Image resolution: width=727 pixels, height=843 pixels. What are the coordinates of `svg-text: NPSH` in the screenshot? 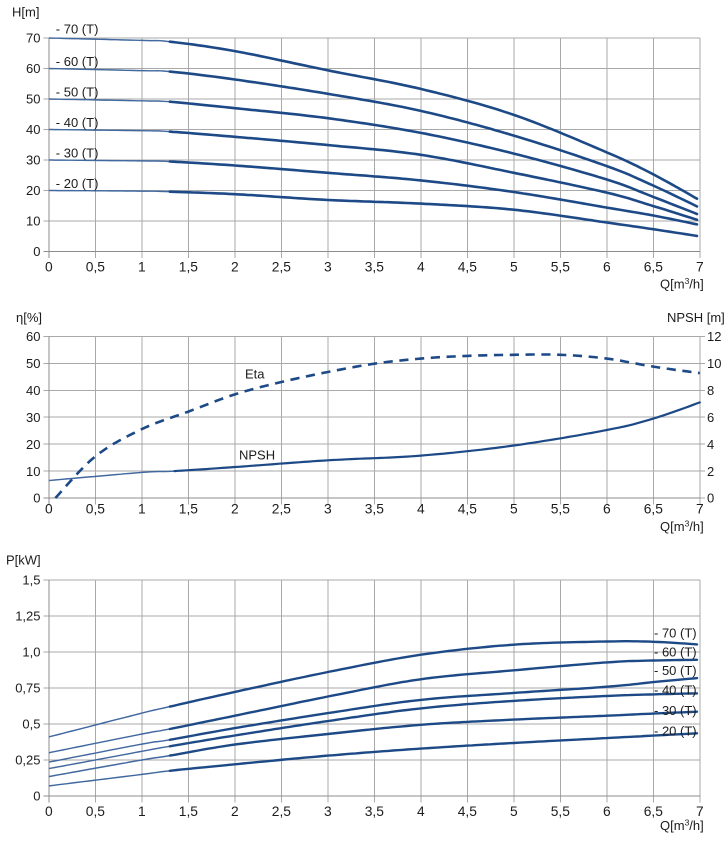 It's located at (257, 455).